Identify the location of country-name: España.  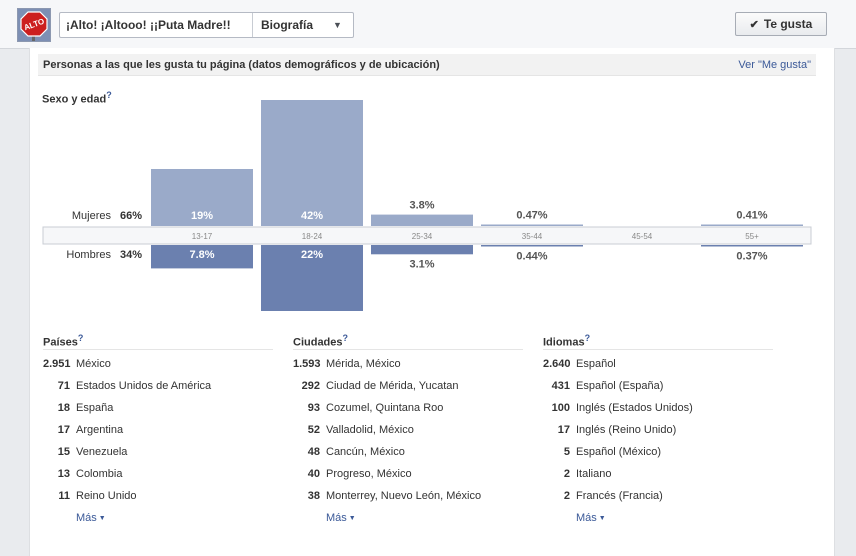
(95, 408).